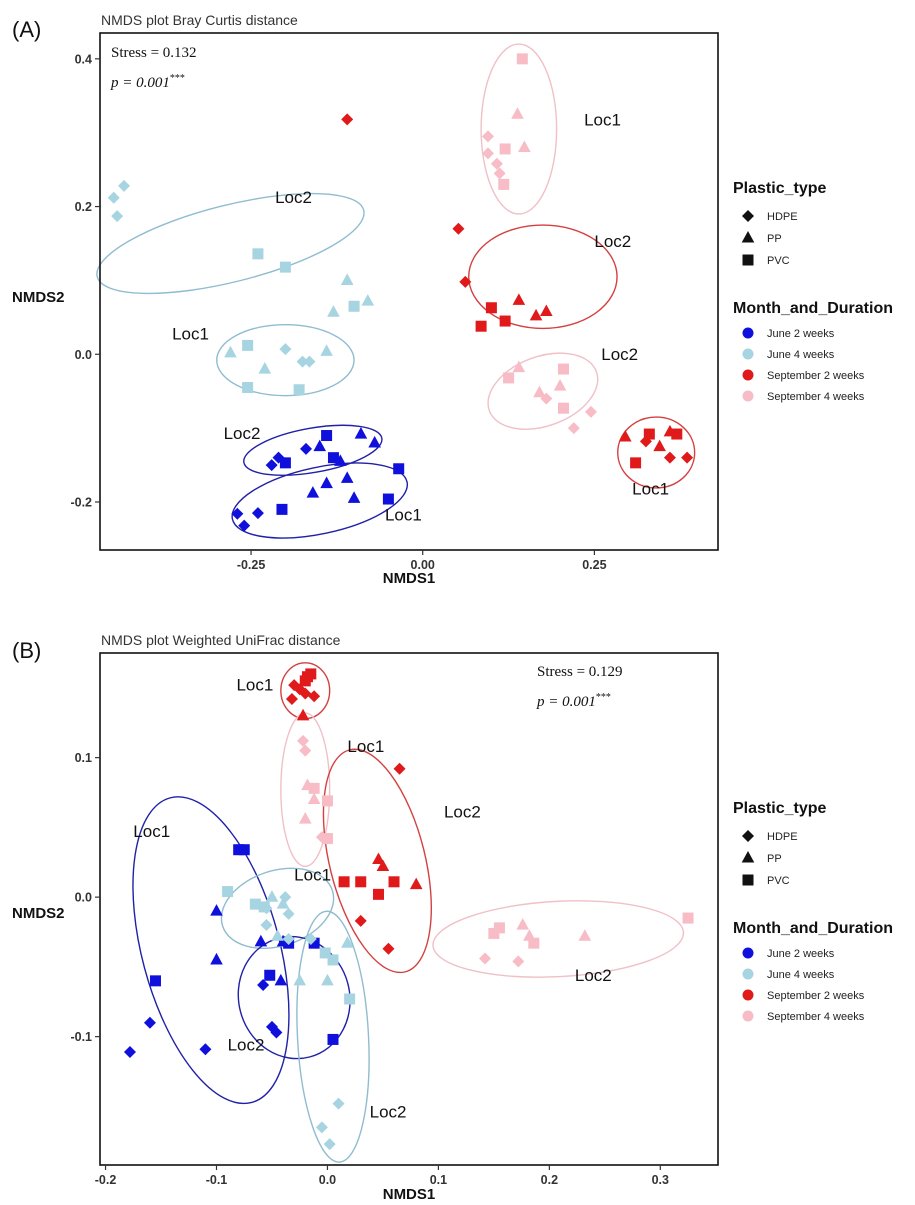 The width and height of the screenshot is (915, 1205). What do you see at coordinates (423, 565) in the screenshot?
I see `x-tick-label: 0.00` at bounding box center [423, 565].